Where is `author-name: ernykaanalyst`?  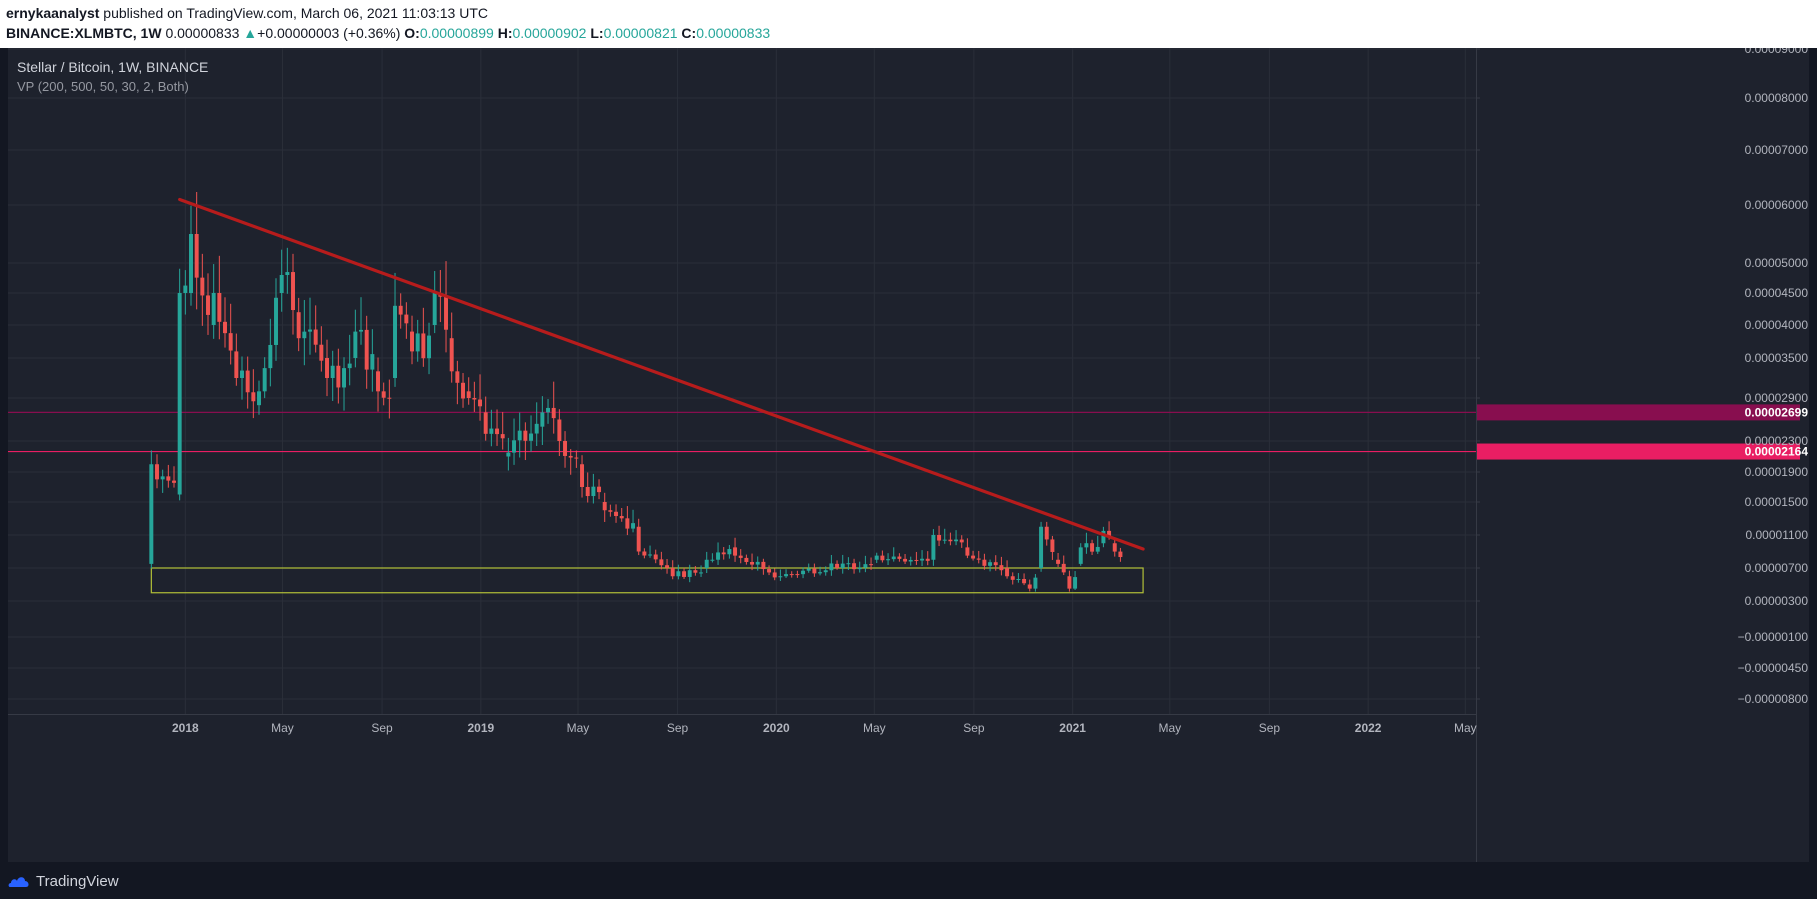
author-name: ernykaanalyst is located at coordinates (53, 13).